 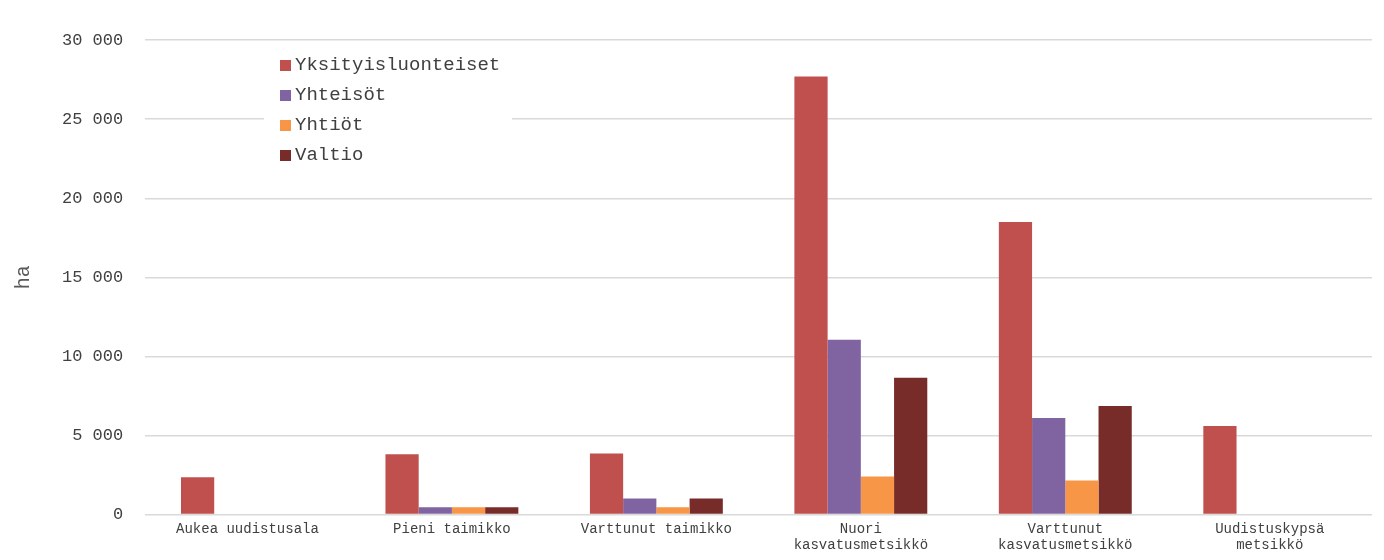 What do you see at coordinates (92, 356) in the screenshot?
I see `y-tick-label: 10 000` at bounding box center [92, 356].